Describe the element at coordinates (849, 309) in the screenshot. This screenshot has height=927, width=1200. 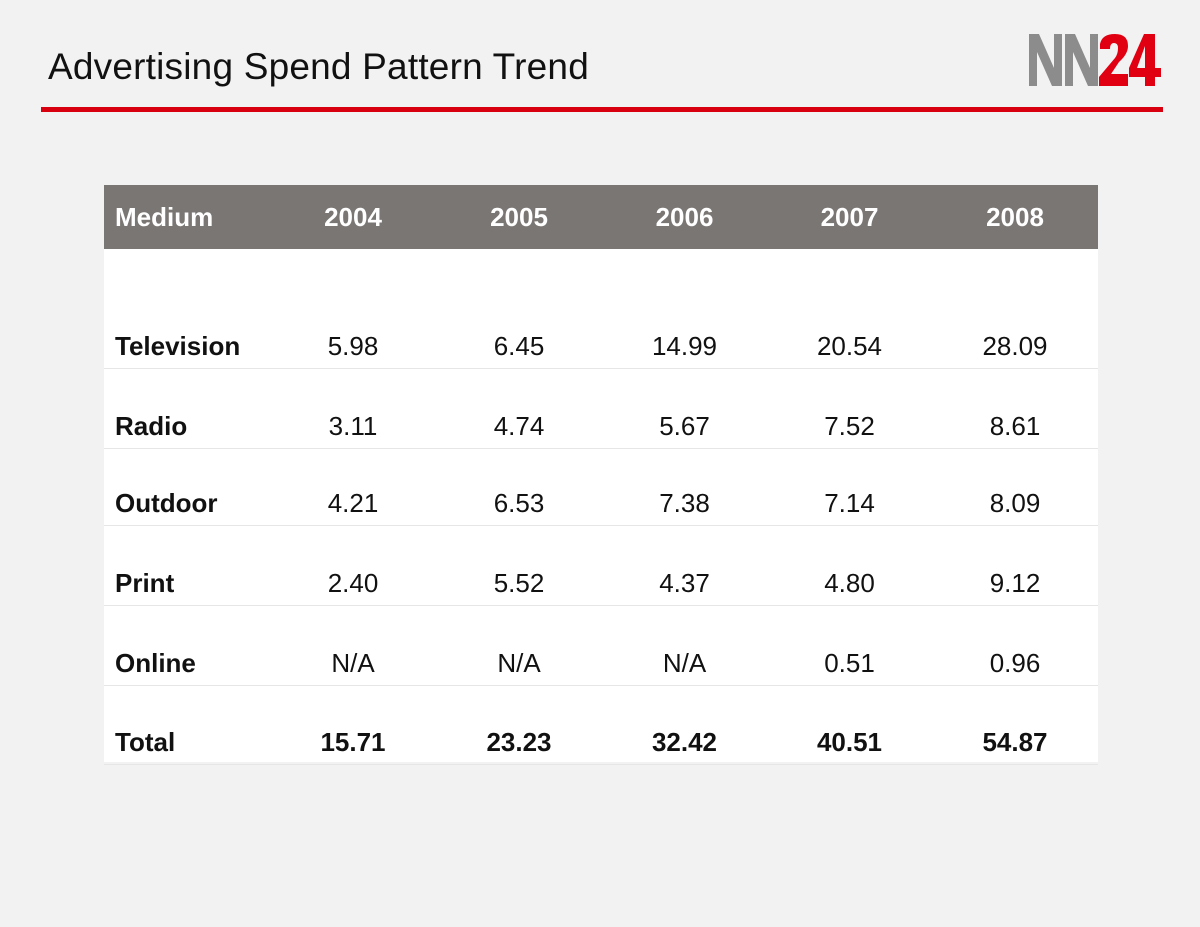
I see `table-cell: 20.54` at that location.